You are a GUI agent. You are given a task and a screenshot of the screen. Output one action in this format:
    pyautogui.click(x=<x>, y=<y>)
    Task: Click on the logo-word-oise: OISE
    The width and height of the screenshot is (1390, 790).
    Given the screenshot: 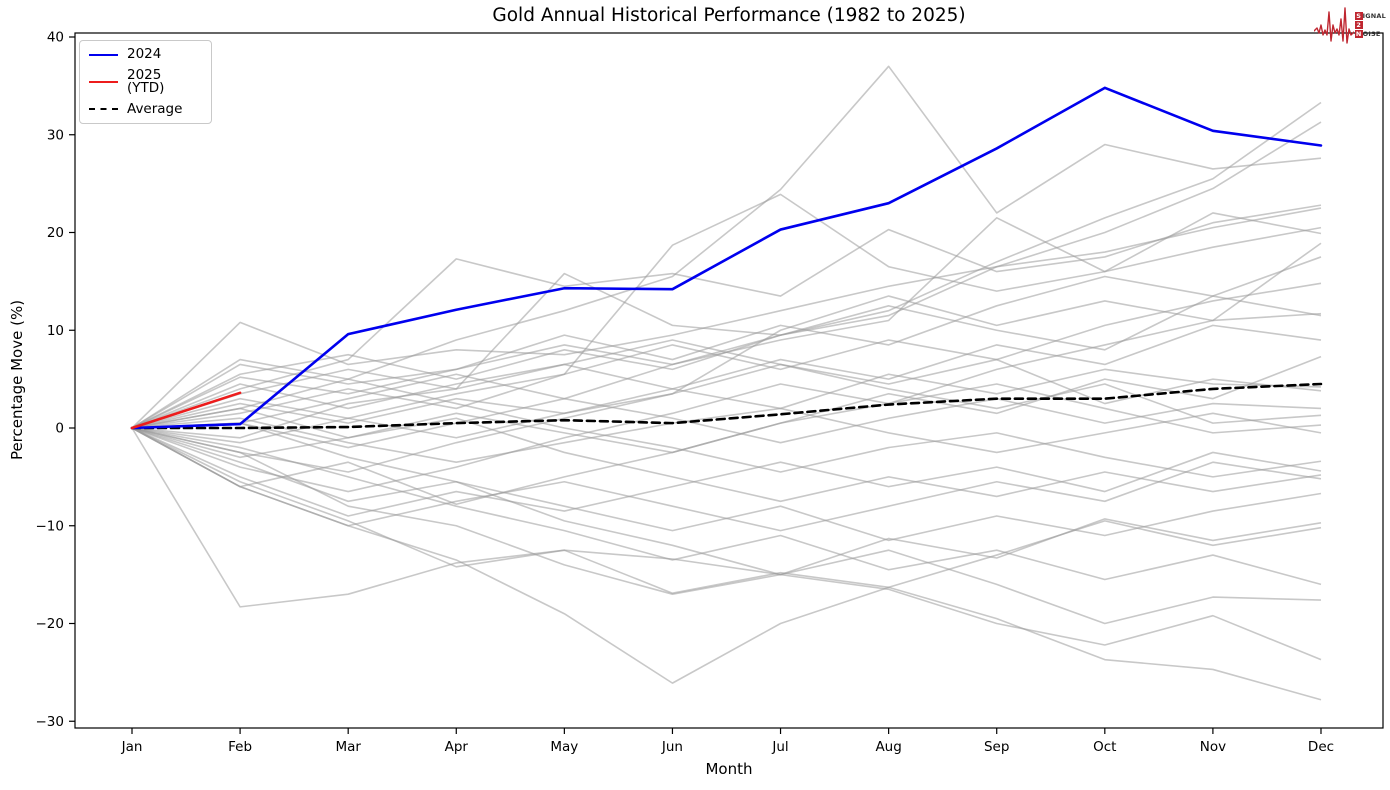 What is the action you would take?
    pyautogui.click(x=1371, y=33)
    